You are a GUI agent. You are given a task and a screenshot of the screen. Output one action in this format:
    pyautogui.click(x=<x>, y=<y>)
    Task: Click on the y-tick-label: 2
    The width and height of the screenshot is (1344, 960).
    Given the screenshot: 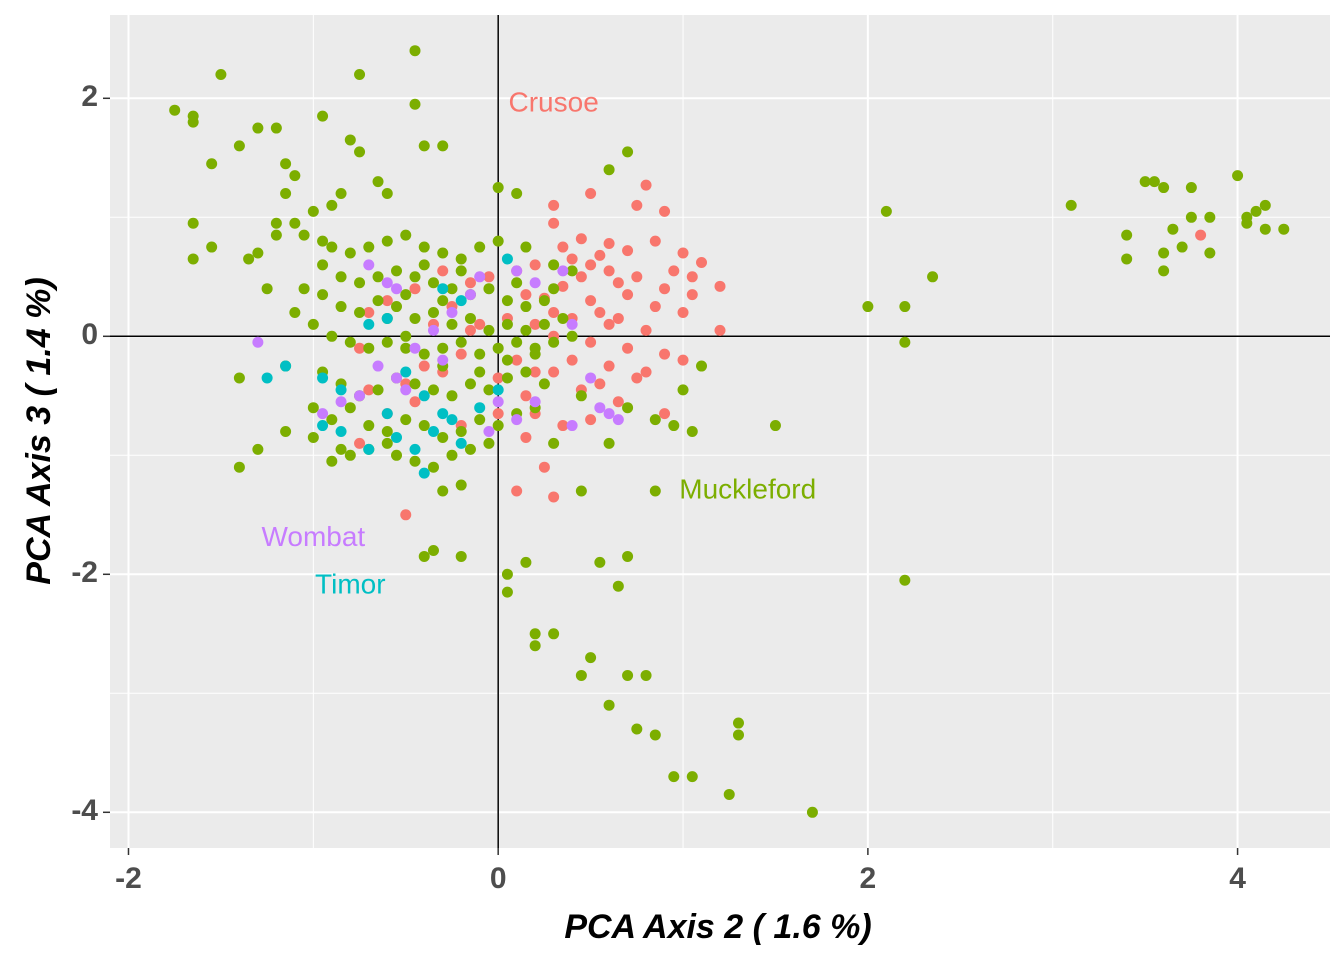 What is the action you would take?
    pyautogui.click(x=89, y=96)
    